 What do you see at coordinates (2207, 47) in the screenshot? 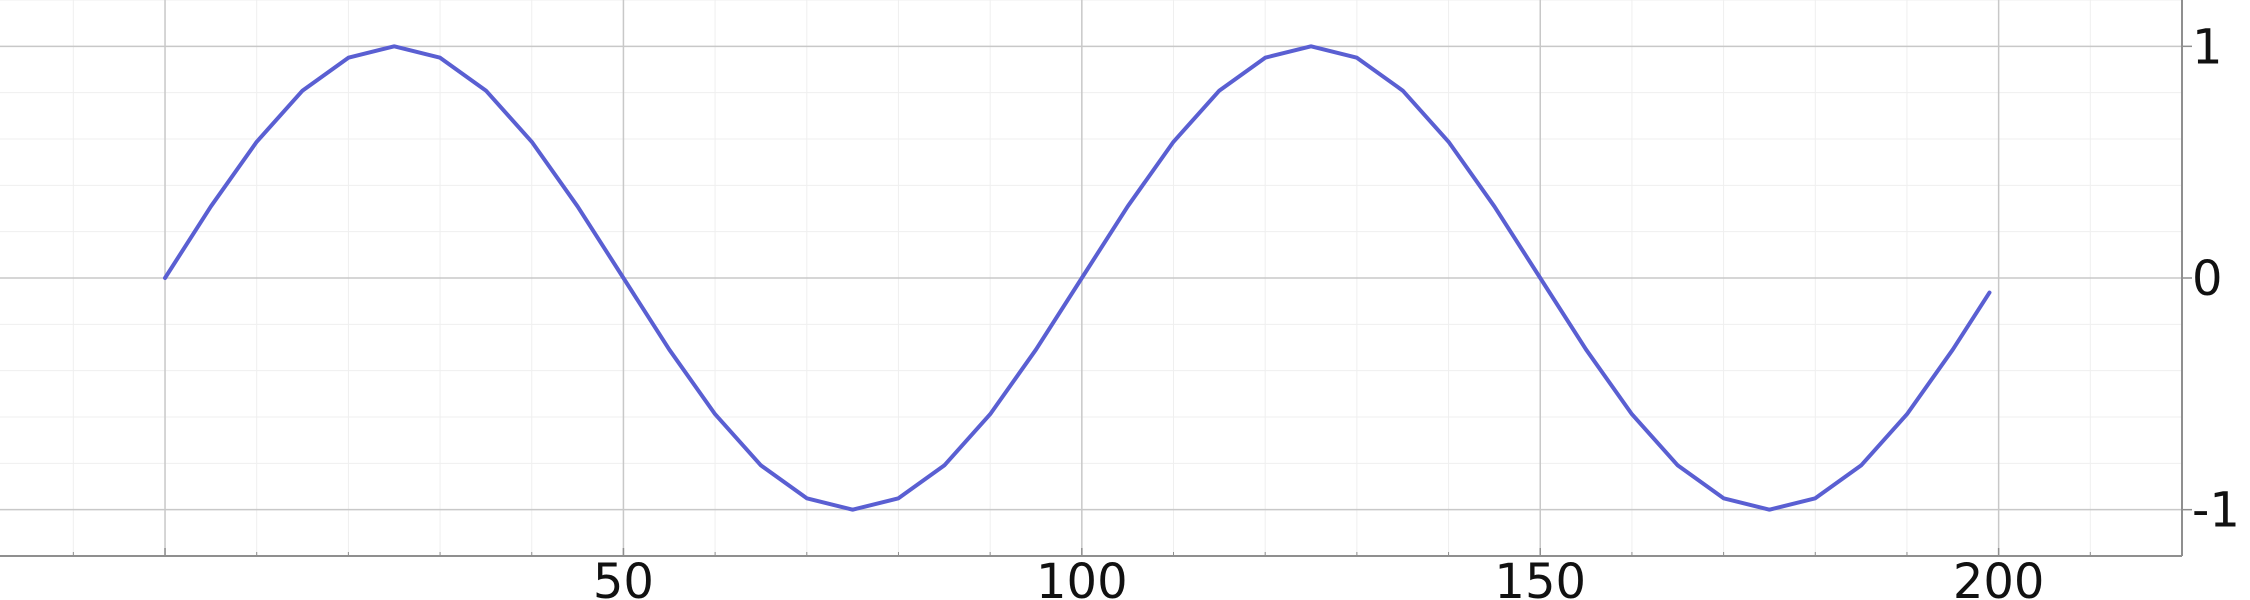
I see `y-tick-label: 1` at bounding box center [2207, 47].